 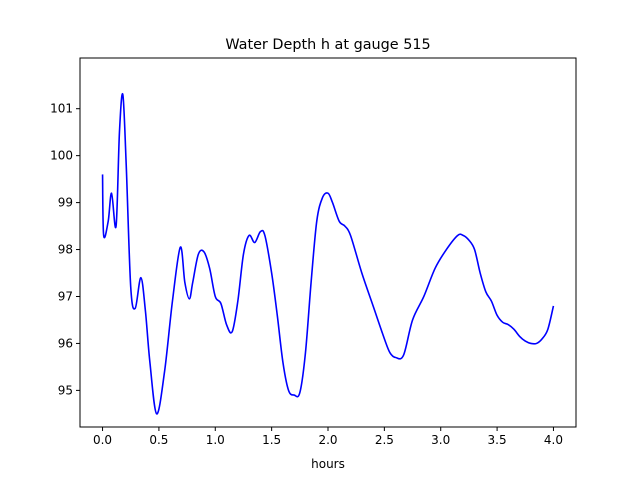 I want to click on y-tick-label: 99, so click(x=65, y=203).